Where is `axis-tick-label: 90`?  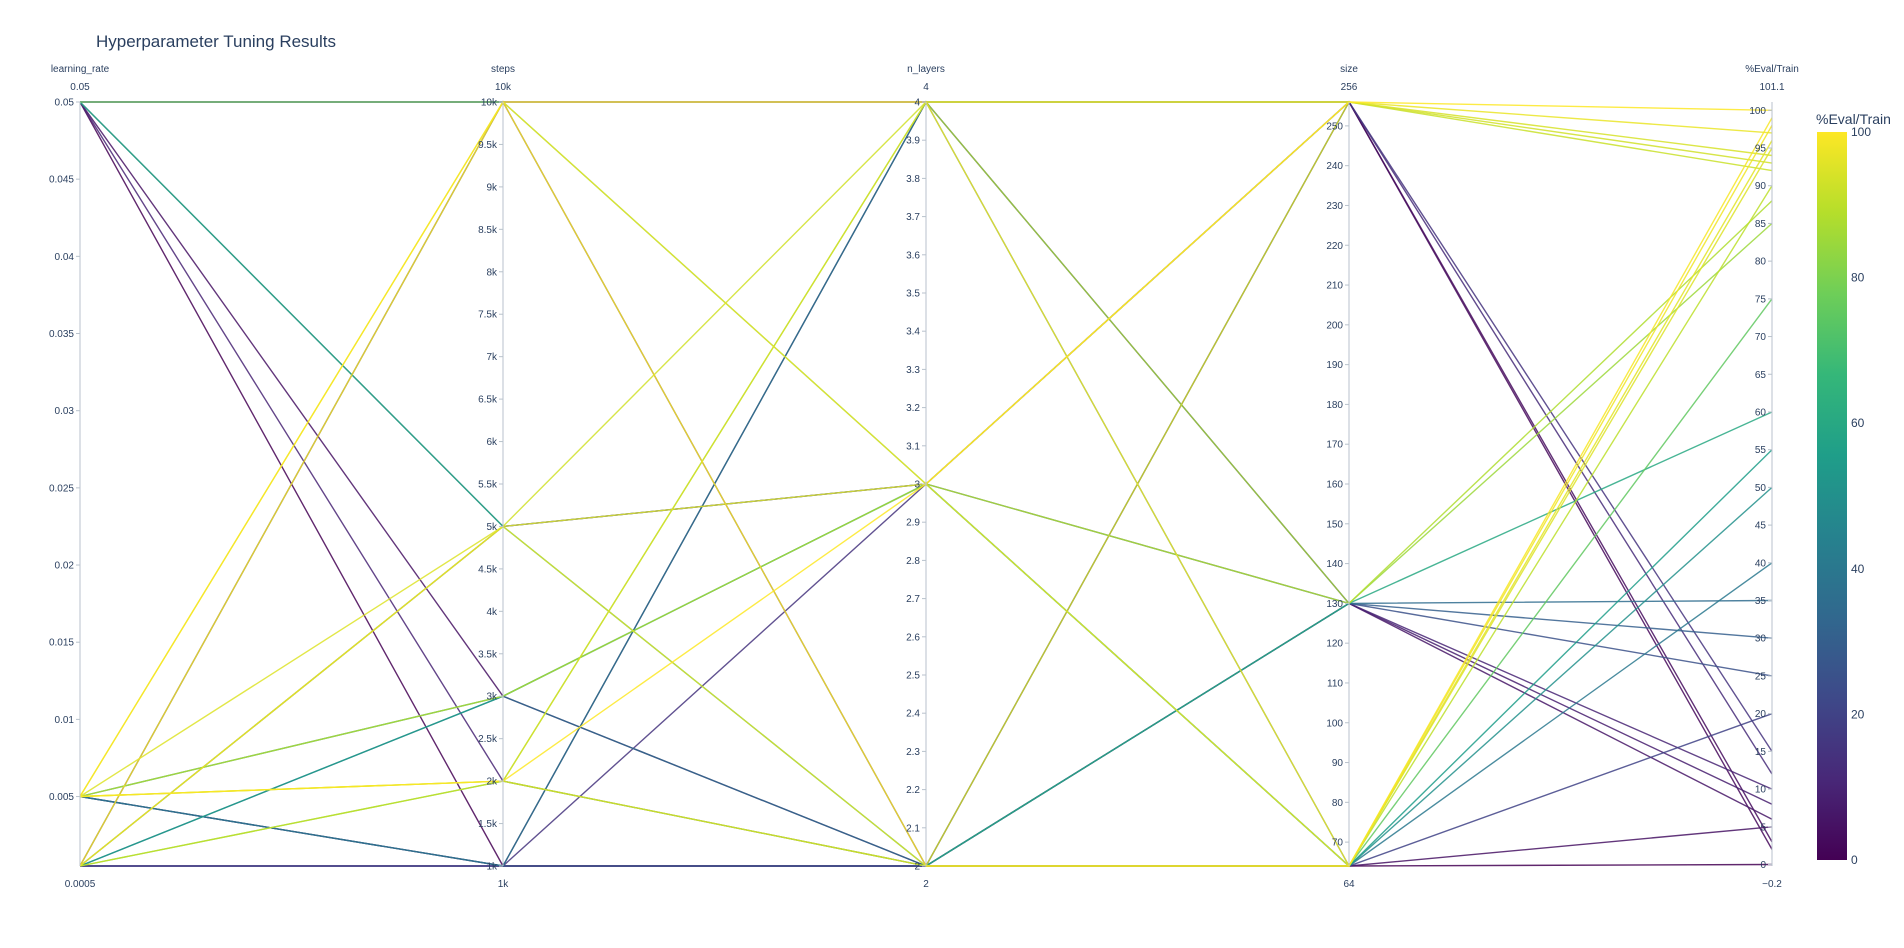 axis-tick-label: 90 is located at coordinates (1338, 763).